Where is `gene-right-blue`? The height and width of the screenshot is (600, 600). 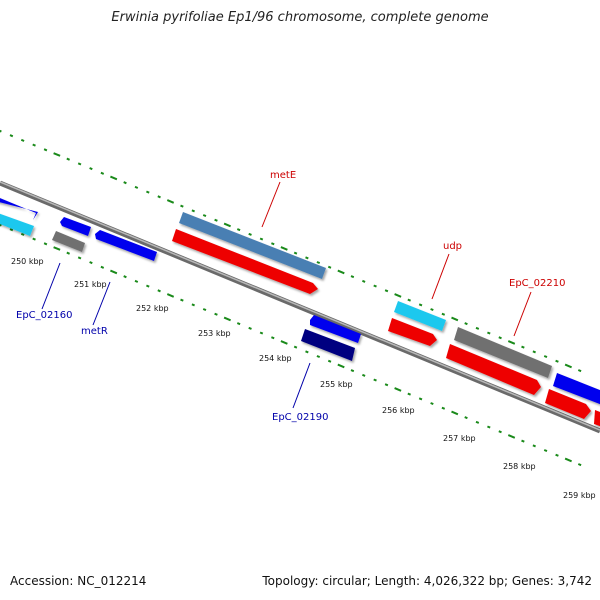 gene-right-blue is located at coordinates (576, 389).